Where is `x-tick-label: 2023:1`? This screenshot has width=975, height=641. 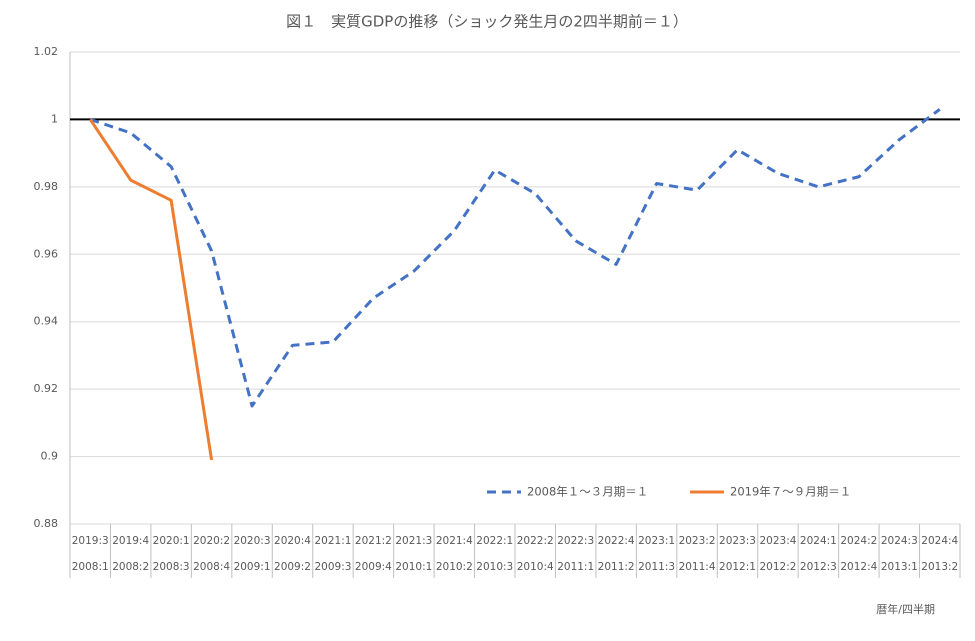 x-tick-label: 2023:1 is located at coordinates (656, 541).